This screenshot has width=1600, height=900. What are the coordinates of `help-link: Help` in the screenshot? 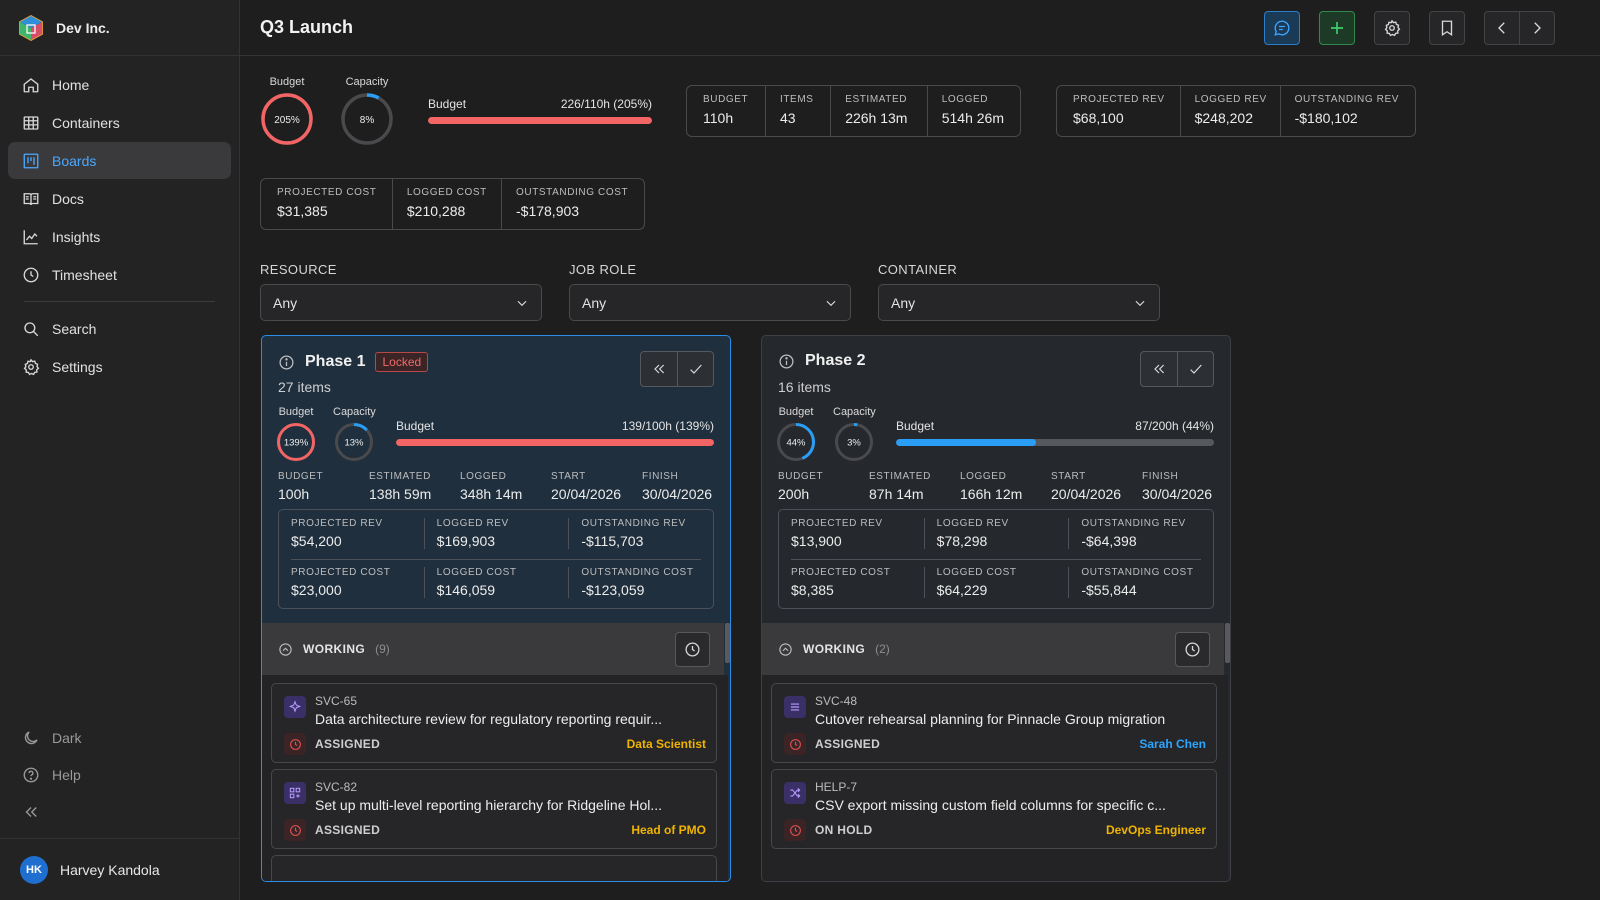 It's located at (120, 774).